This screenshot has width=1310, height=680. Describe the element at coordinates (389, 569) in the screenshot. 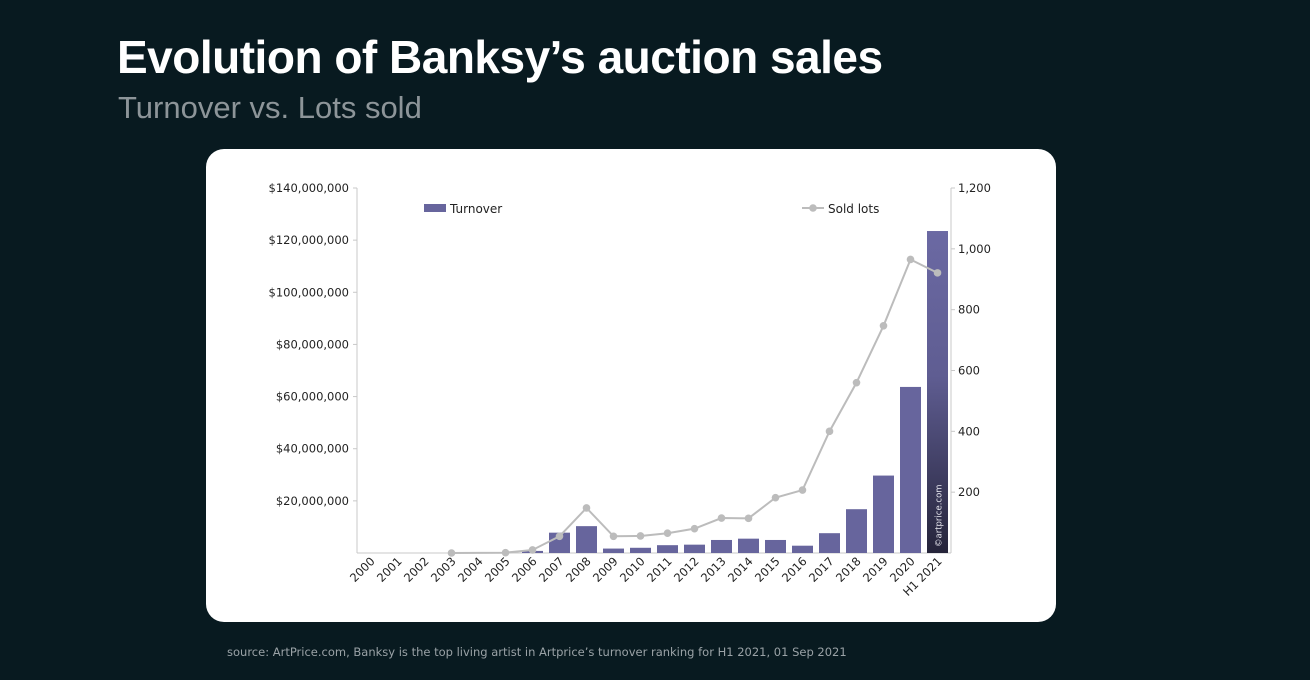

I see `x-axis-tick-label: 2001` at that location.